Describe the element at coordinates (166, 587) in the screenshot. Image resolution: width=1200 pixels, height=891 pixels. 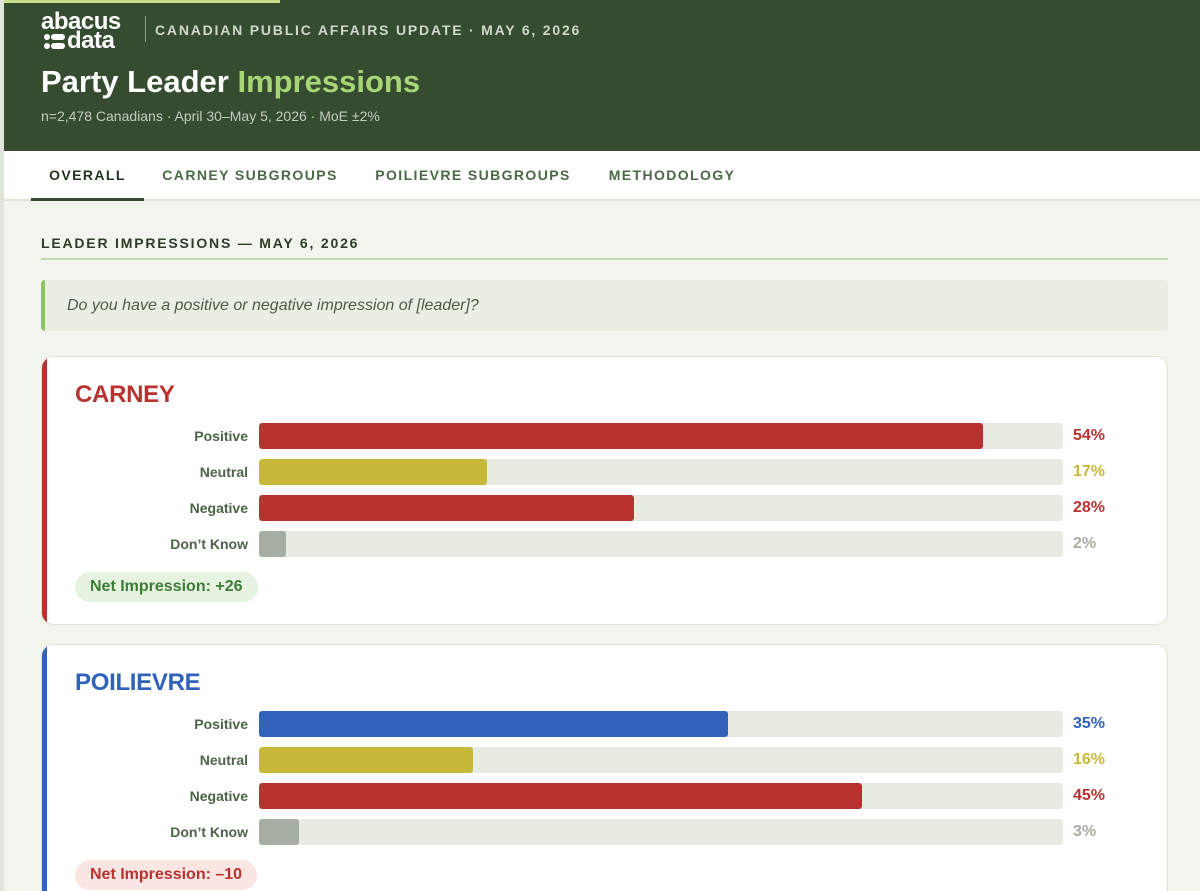
I see `net-impression-badge: Net Impression: +26` at that location.